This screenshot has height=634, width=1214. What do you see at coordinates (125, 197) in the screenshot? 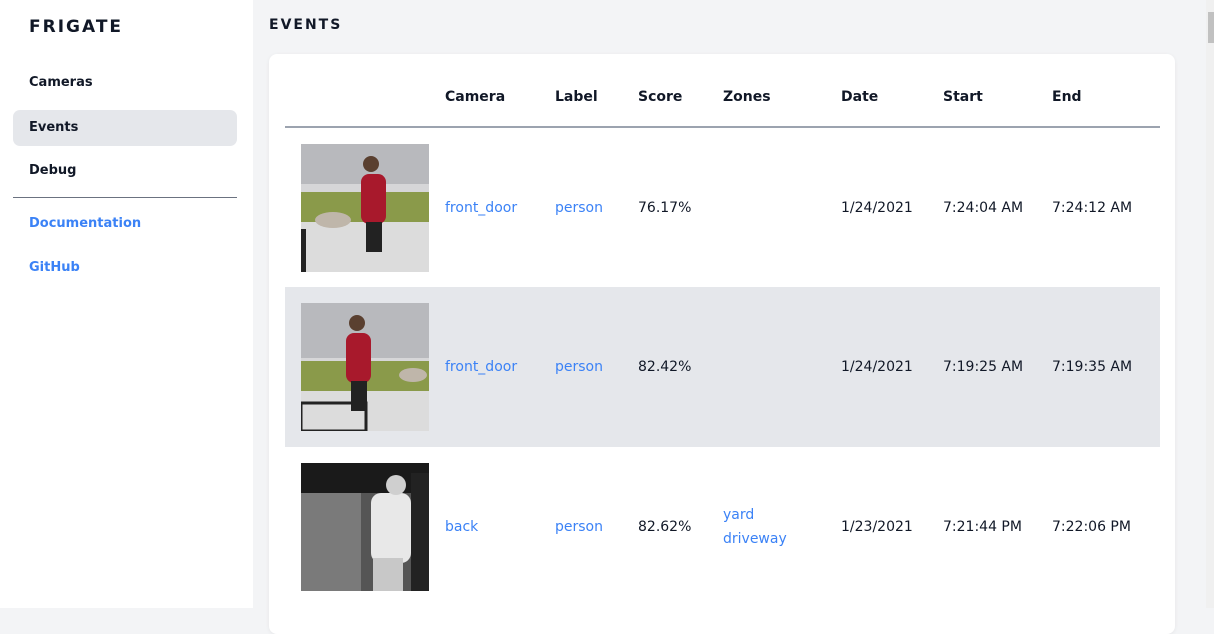
I see `sidebar-divider` at bounding box center [125, 197].